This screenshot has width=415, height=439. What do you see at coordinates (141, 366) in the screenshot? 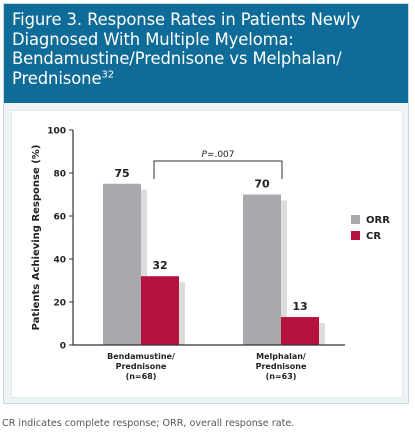
I see `category-label-0-1: Prednisone` at bounding box center [141, 366].